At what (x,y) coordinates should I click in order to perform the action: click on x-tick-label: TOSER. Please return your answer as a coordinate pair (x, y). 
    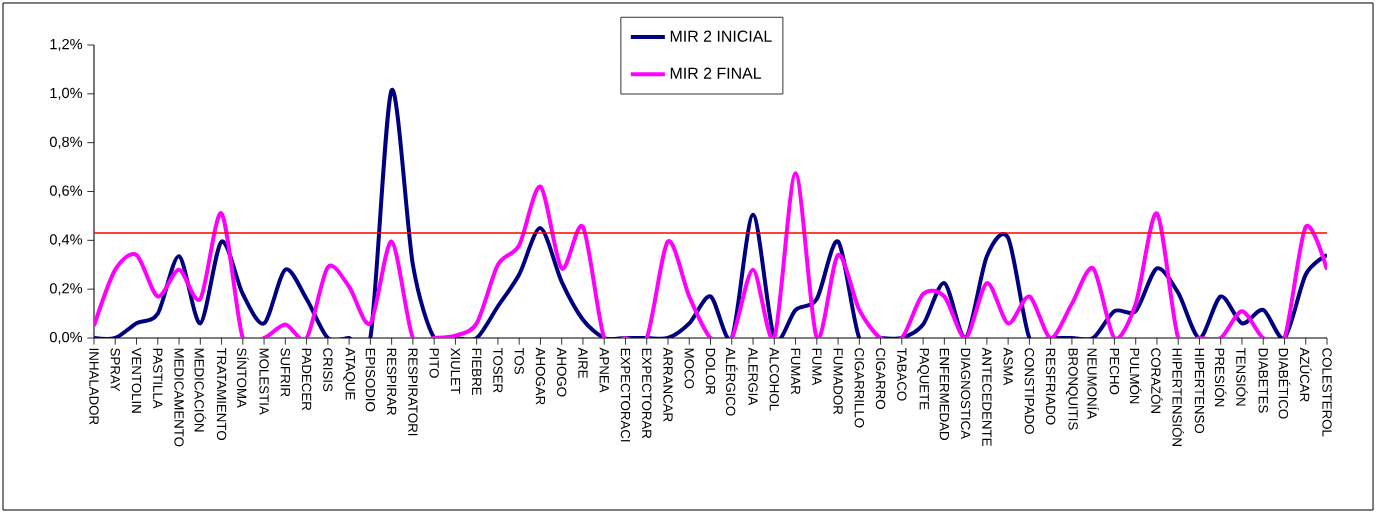
    Looking at the image, I should click on (498, 370).